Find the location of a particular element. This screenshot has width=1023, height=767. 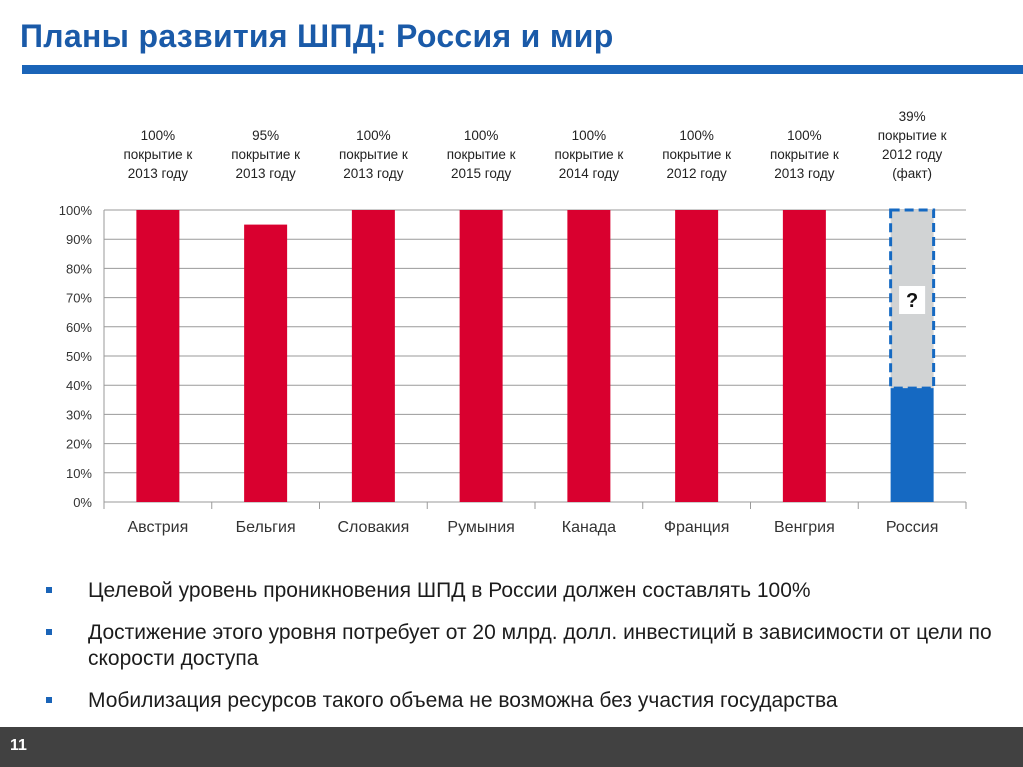

footer-bar: 11 is located at coordinates (511, 747).